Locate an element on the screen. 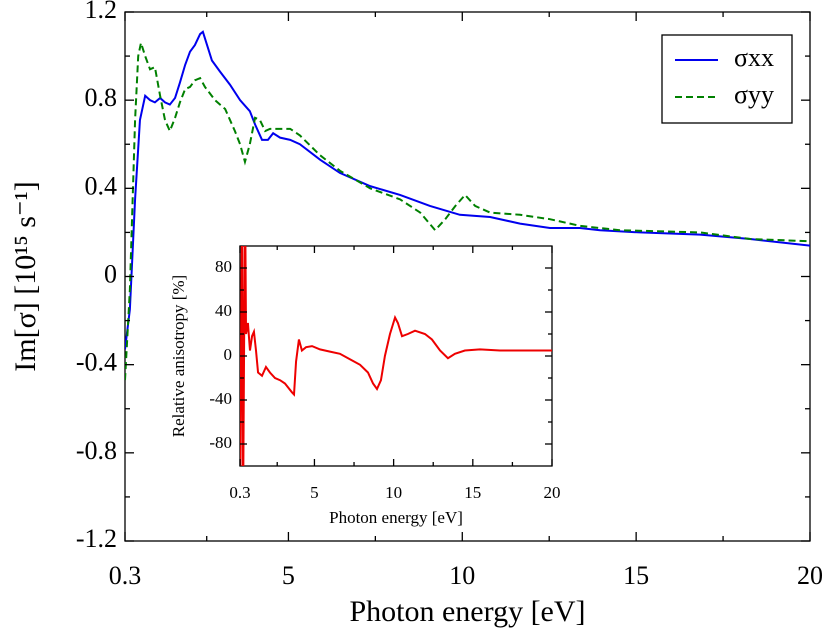 The height and width of the screenshot is (635, 830). y-tick-label: 40 is located at coordinates (223, 310).